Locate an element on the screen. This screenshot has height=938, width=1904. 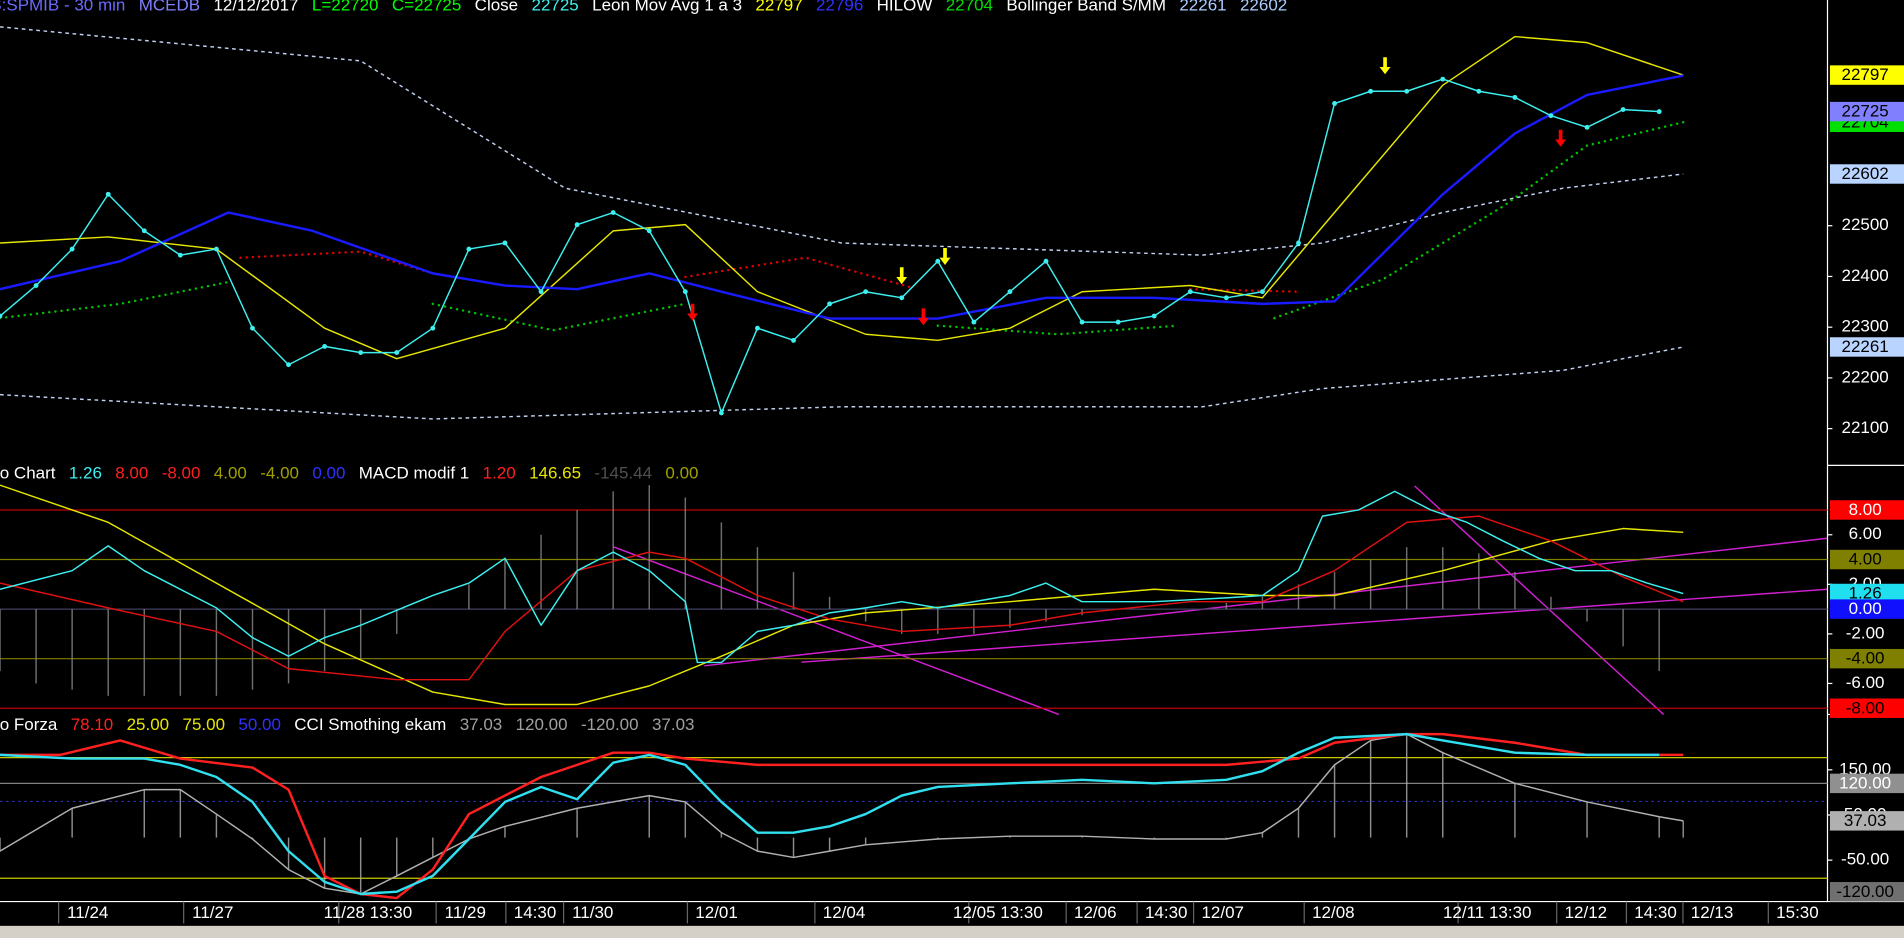
legend-entry: -8.00 is located at coordinates (181, 472).